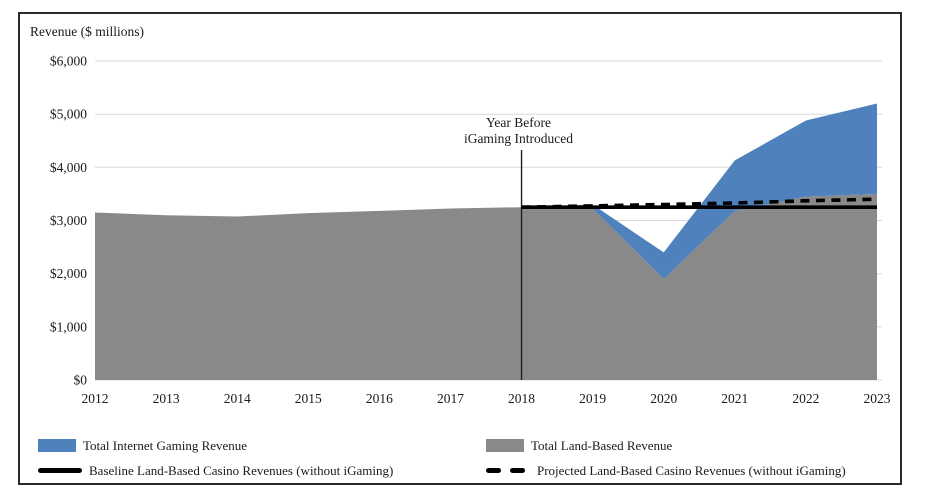  Describe the element at coordinates (592, 398) in the screenshot. I see `x-tick-label: 2019` at that location.